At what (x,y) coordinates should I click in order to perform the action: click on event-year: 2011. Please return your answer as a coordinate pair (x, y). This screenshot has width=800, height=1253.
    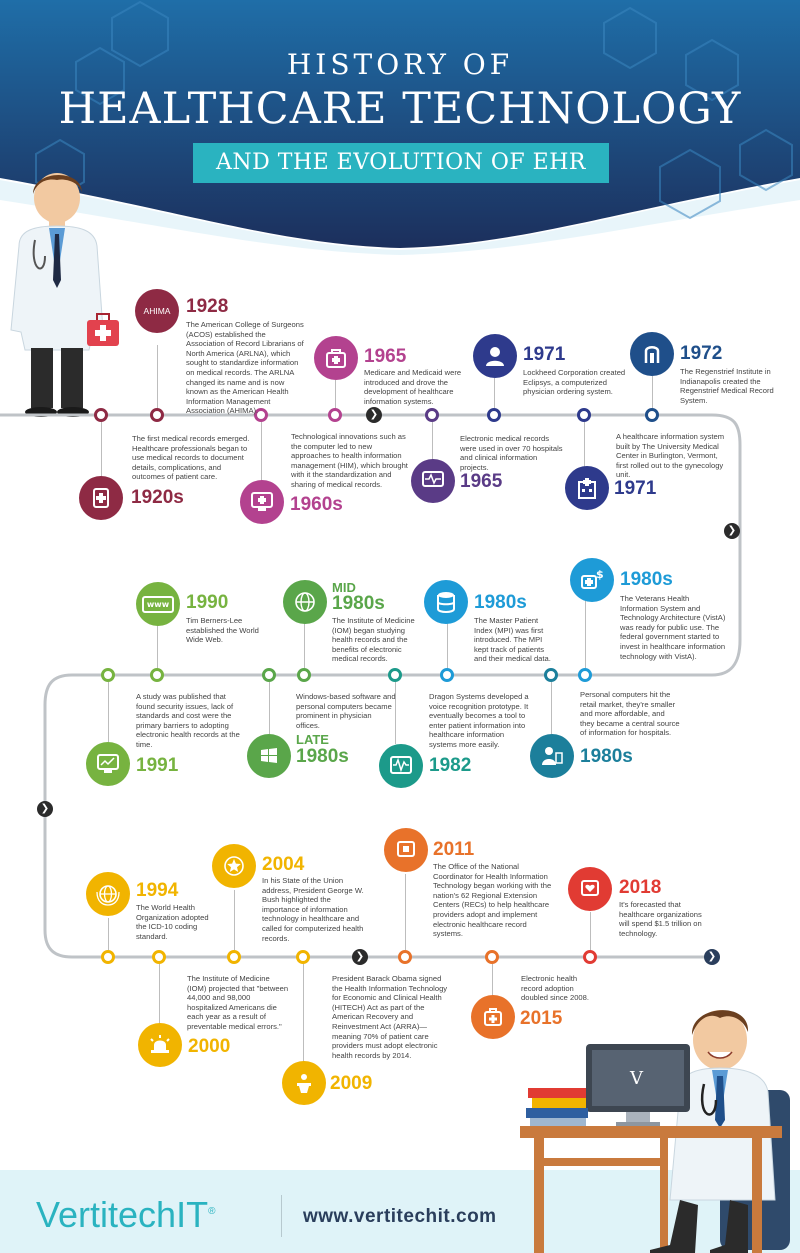
    Looking at the image, I should click on (454, 849).